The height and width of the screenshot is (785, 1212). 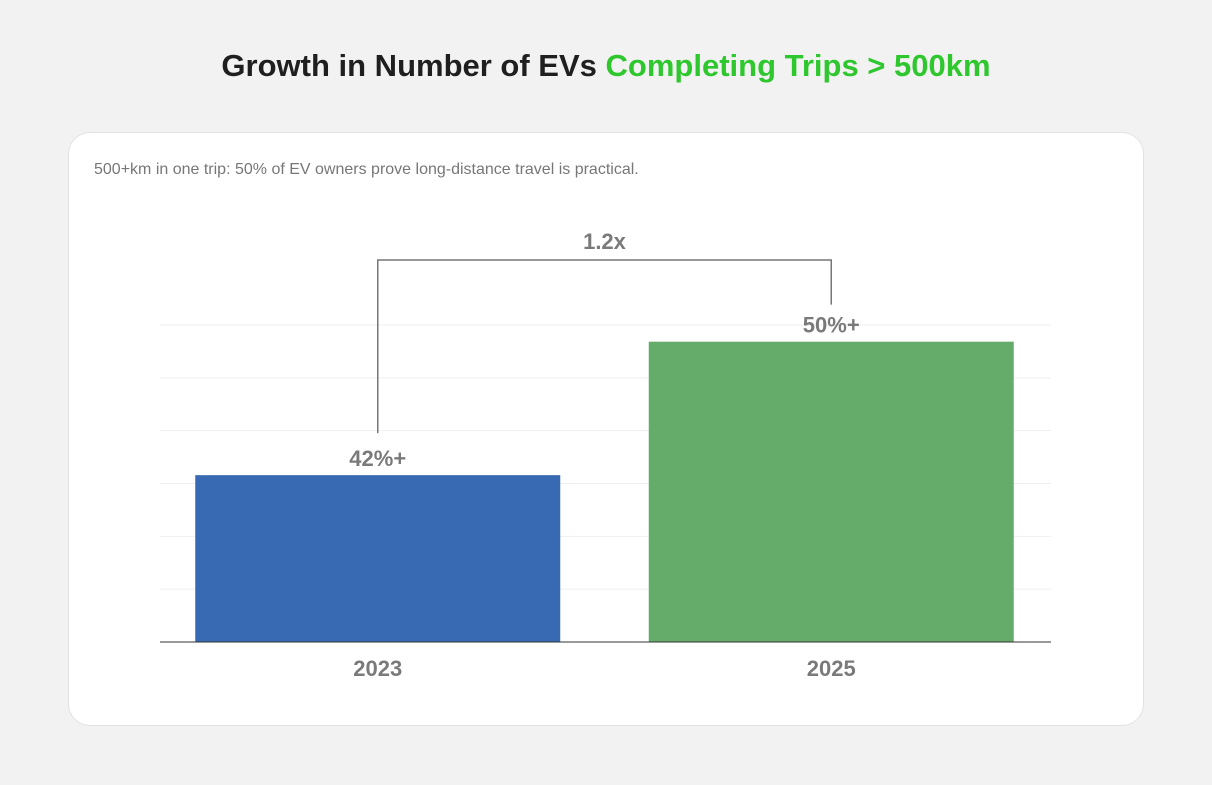 What do you see at coordinates (831, 325) in the screenshot?
I see `data-label-2025: 50%+` at bounding box center [831, 325].